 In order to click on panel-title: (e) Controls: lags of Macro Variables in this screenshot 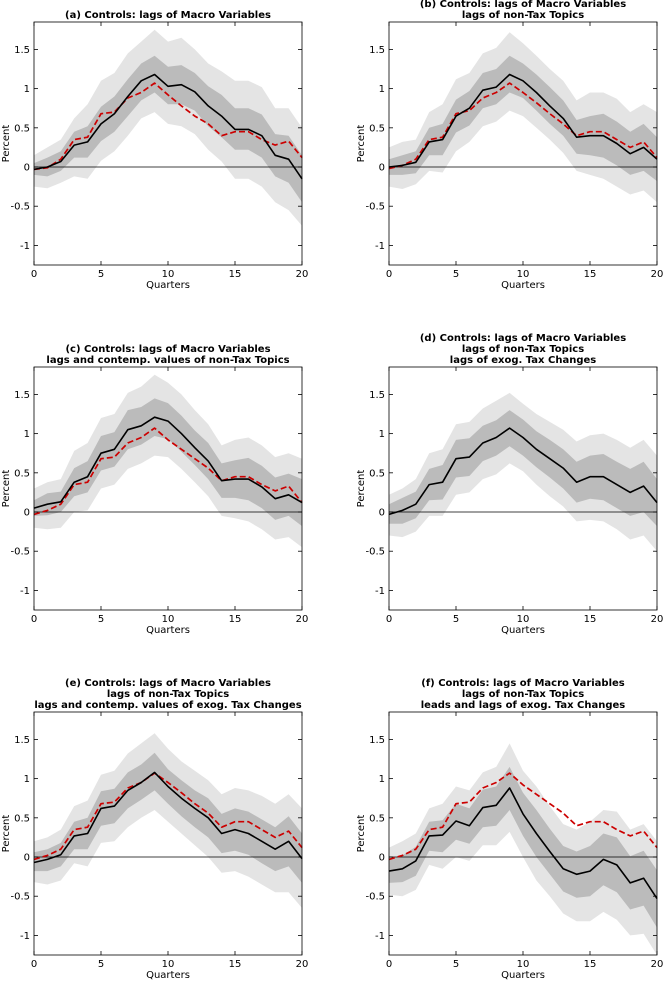, I will do `click(168, 683)`.